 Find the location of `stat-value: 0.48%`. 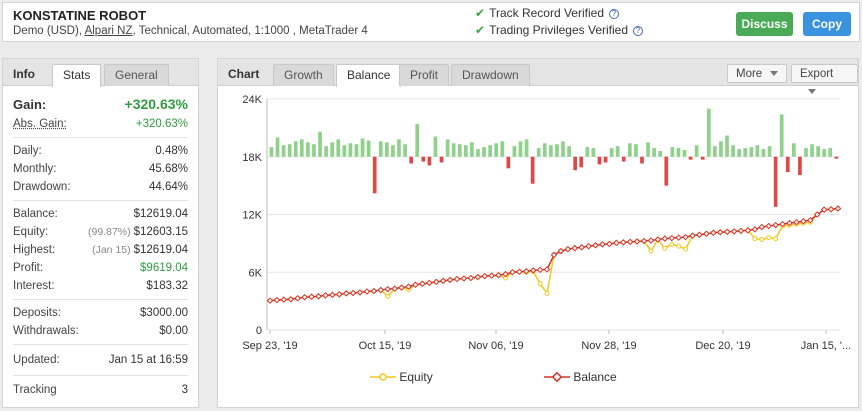

stat-value: 0.48% is located at coordinates (171, 151).